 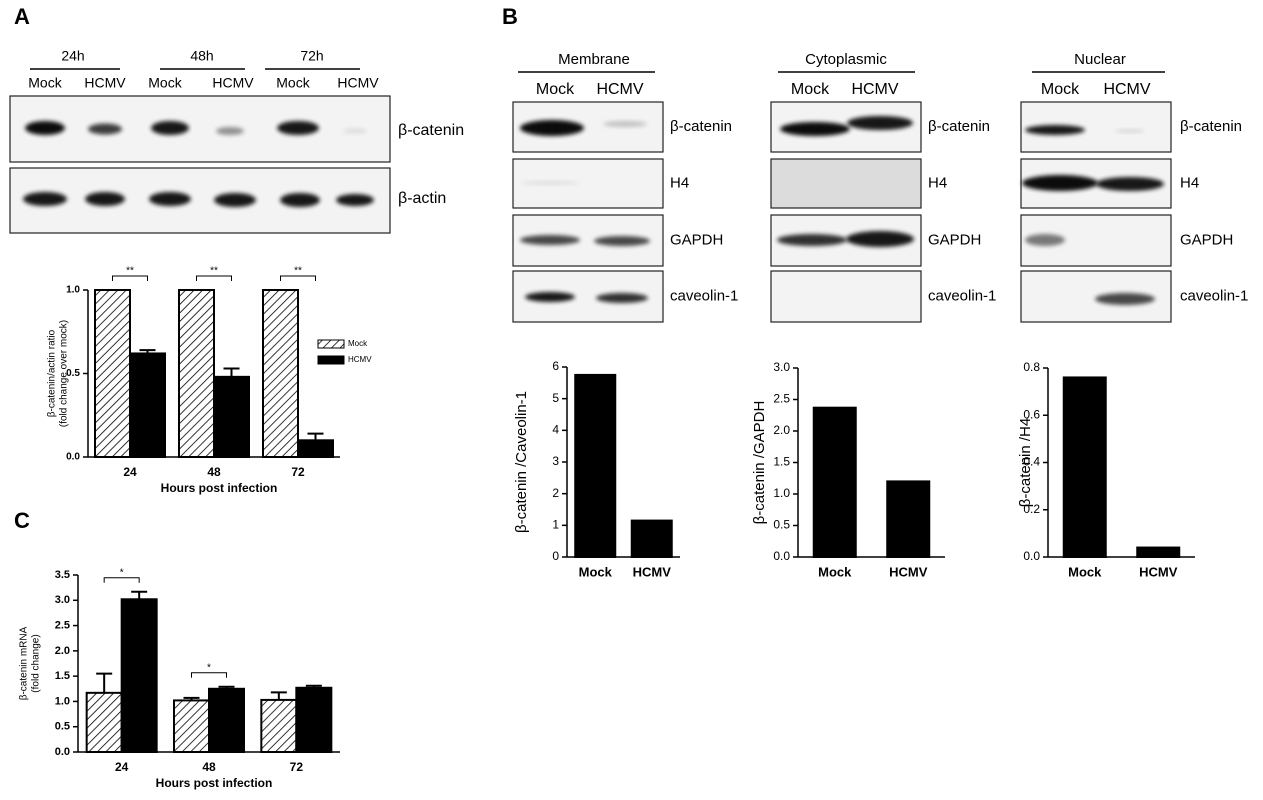 I want to click on panel-label: C, so click(x=22, y=520).